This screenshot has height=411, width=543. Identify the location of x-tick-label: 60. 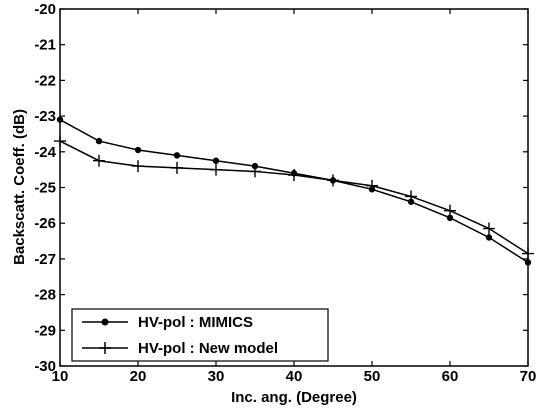
(450, 376).